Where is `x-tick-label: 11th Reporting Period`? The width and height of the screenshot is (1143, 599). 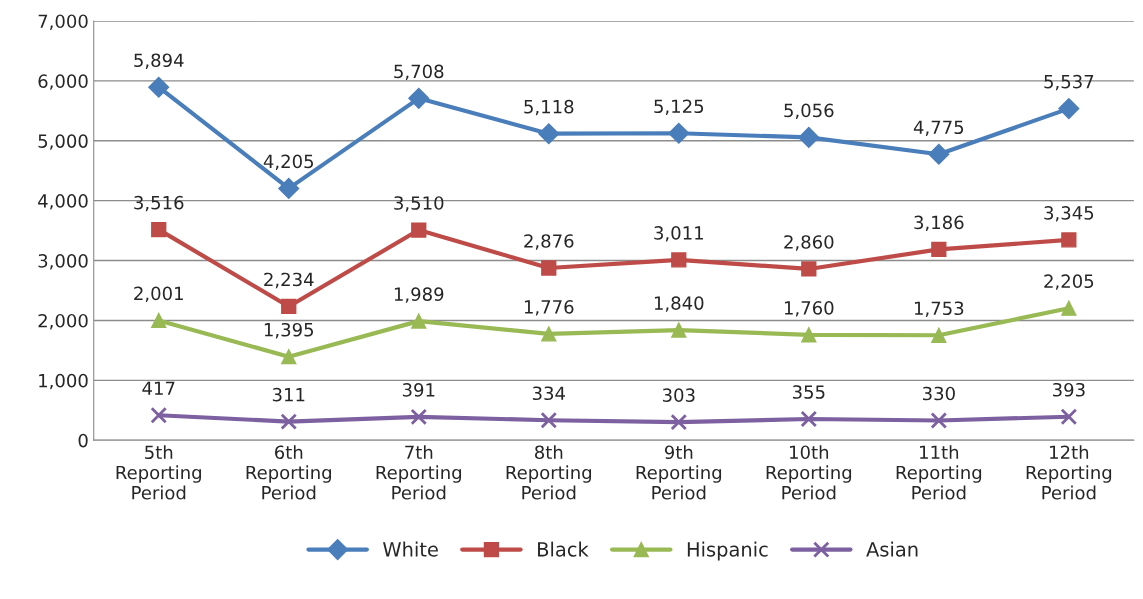
x-tick-label: 11th Reporting Period is located at coordinates (939, 472).